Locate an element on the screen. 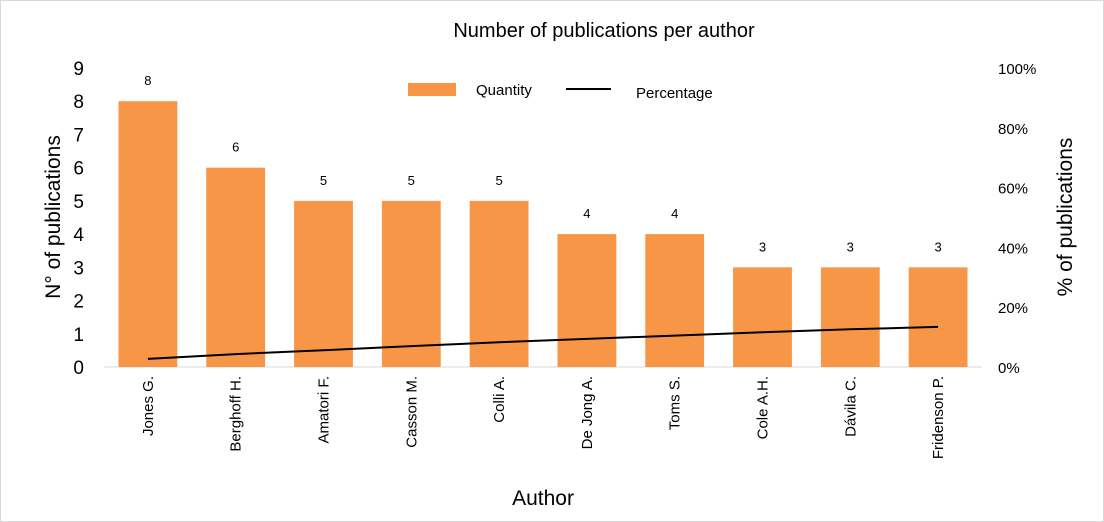 The height and width of the screenshot is (522, 1104). y-tick-label: 1 is located at coordinates (78, 335).